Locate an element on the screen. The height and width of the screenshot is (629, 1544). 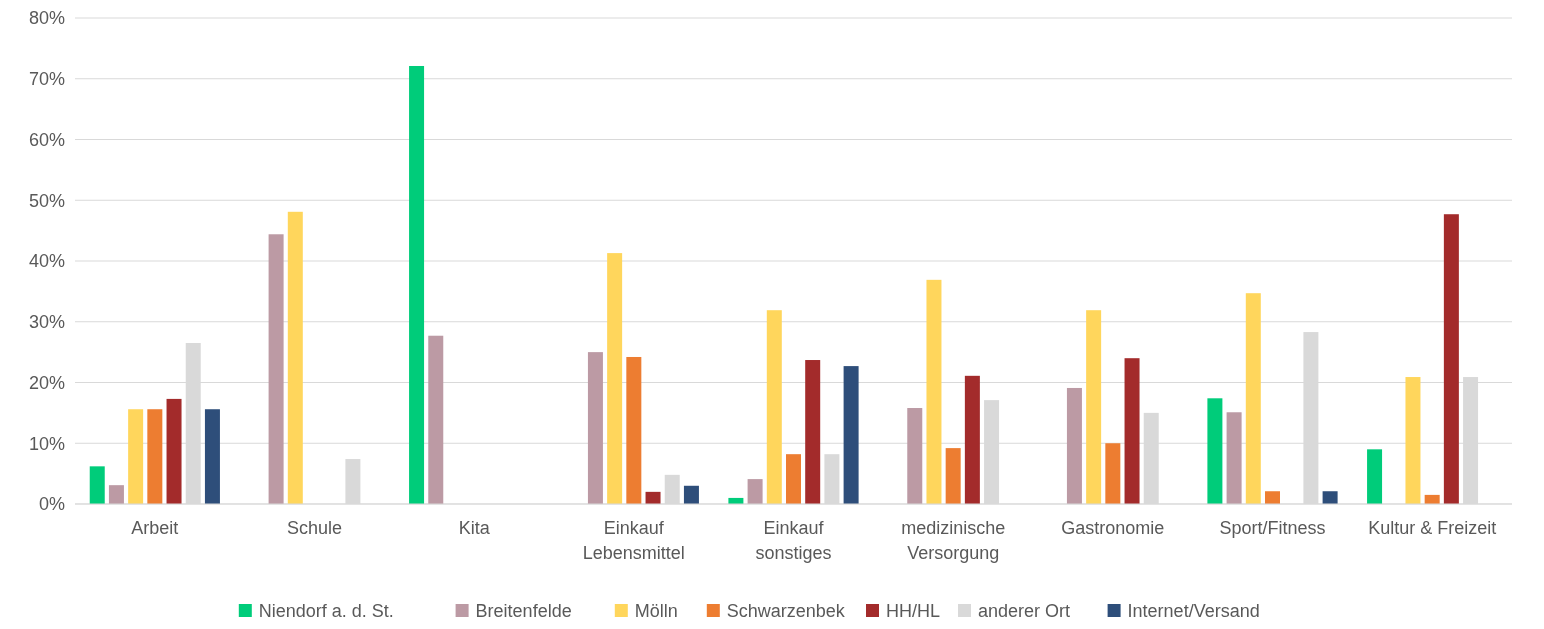
legend-label: anderer Ort is located at coordinates (1024, 611).